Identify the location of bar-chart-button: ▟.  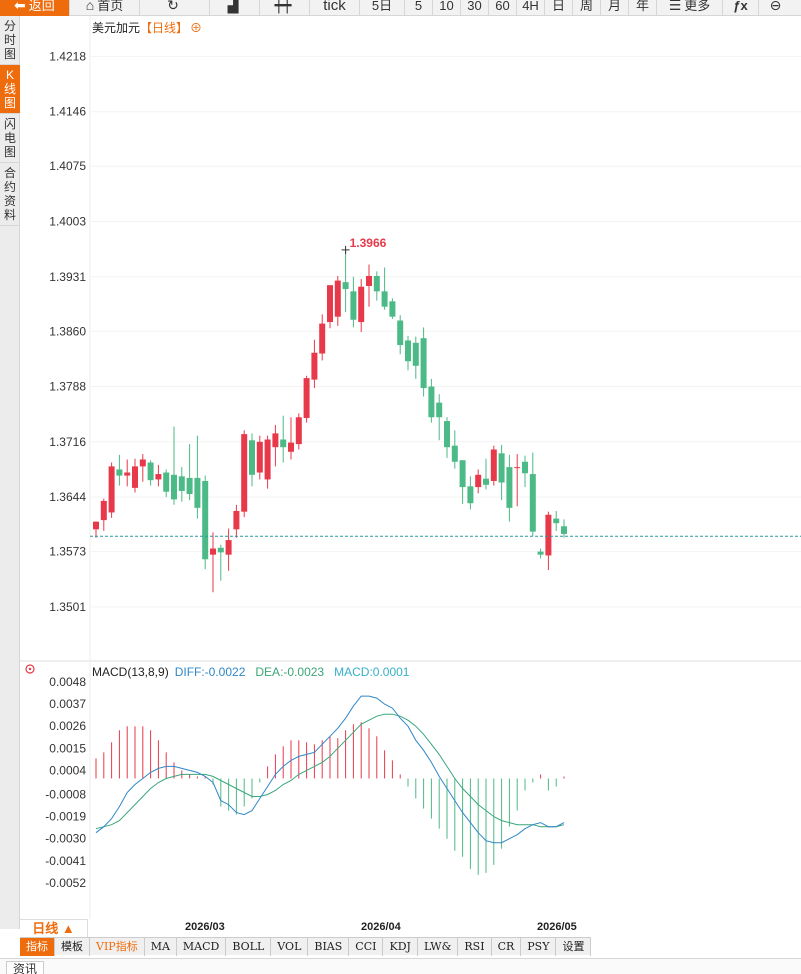
(235, 8).